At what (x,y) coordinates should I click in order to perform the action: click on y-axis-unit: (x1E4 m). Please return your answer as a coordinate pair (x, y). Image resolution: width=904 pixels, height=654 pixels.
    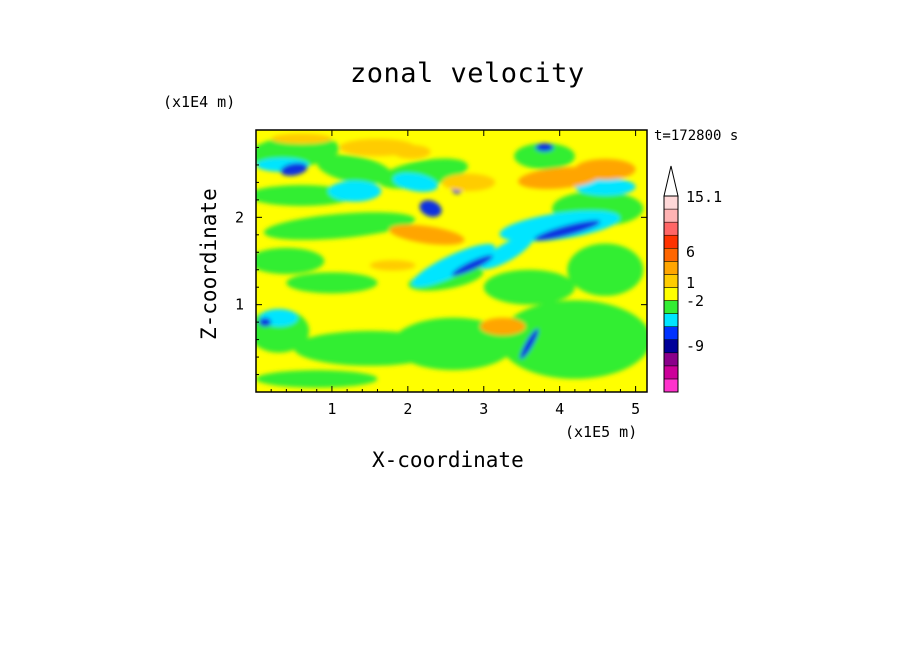
    Looking at the image, I should click on (199, 102).